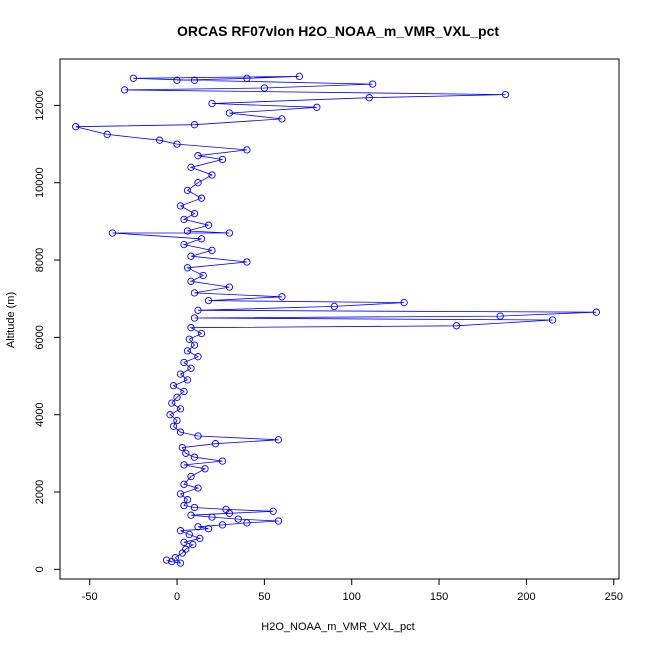 This screenshot has height=650, width=650. I want to click on x-tick-label: 200, so click(526, 597).